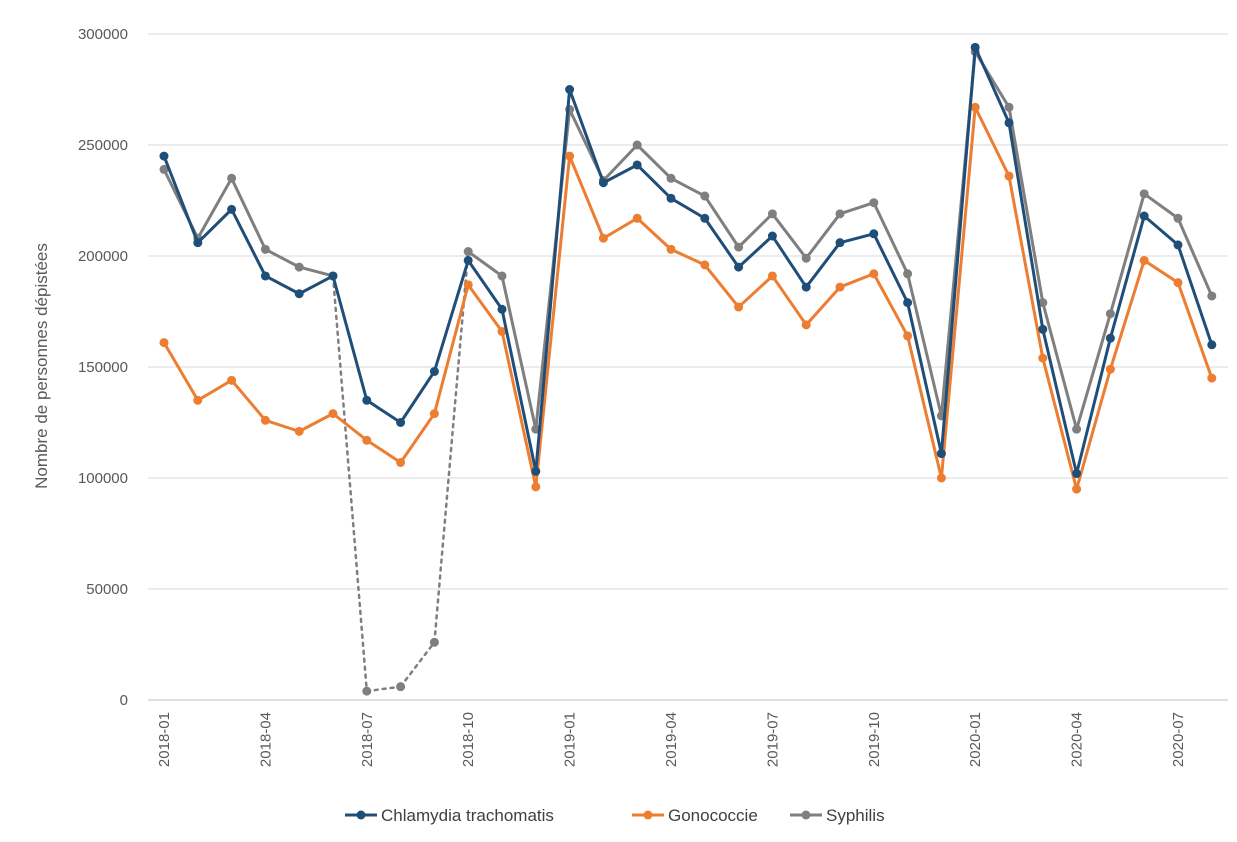  What do you see at coordinates (570, 739) in the screenshot?
I see `x-tick-label: 2019-01` at bounding box center [570, 739].